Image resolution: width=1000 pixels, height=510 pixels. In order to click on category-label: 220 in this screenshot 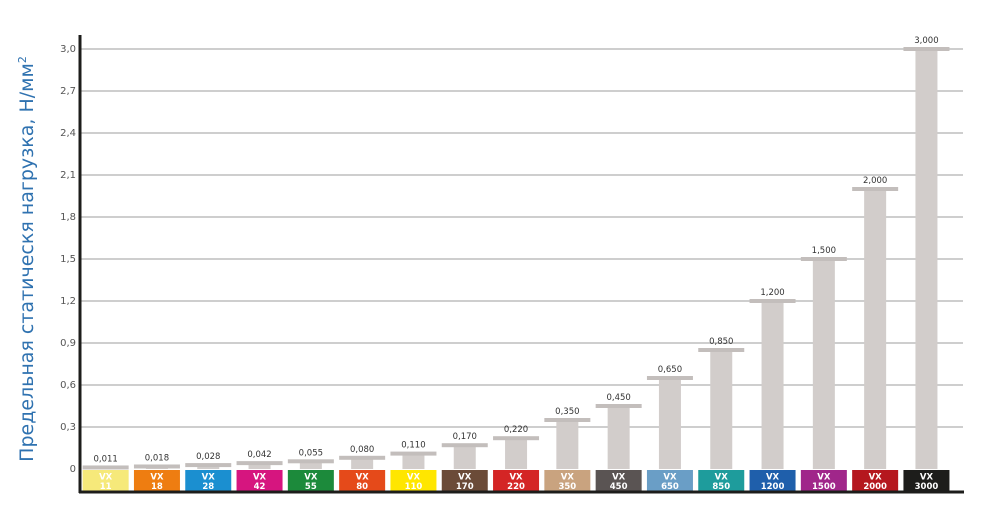, I will do `click(516, 487)`.